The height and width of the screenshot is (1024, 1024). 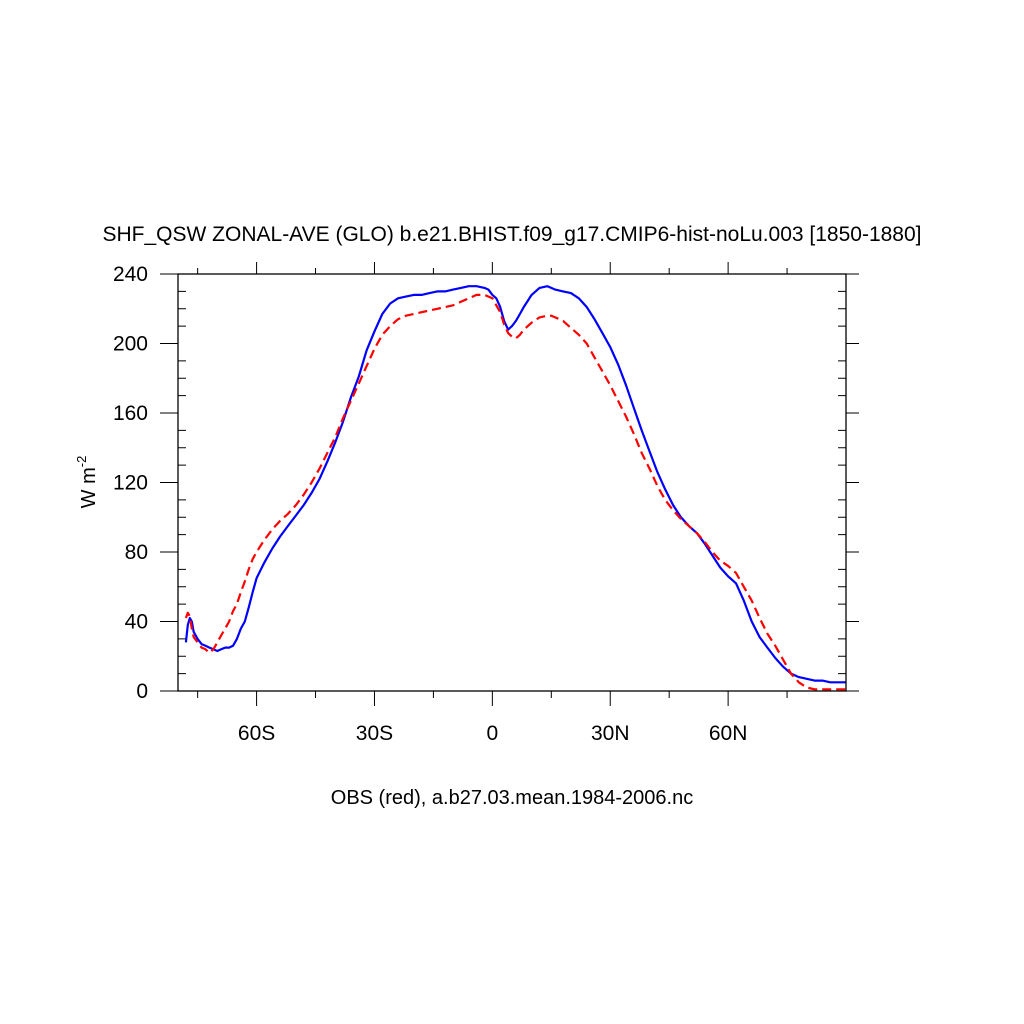 What do you see at coordinates (610, 733) in the screenshot?
I see `x-tick-label: 30N` at bounding box center [610, 733].